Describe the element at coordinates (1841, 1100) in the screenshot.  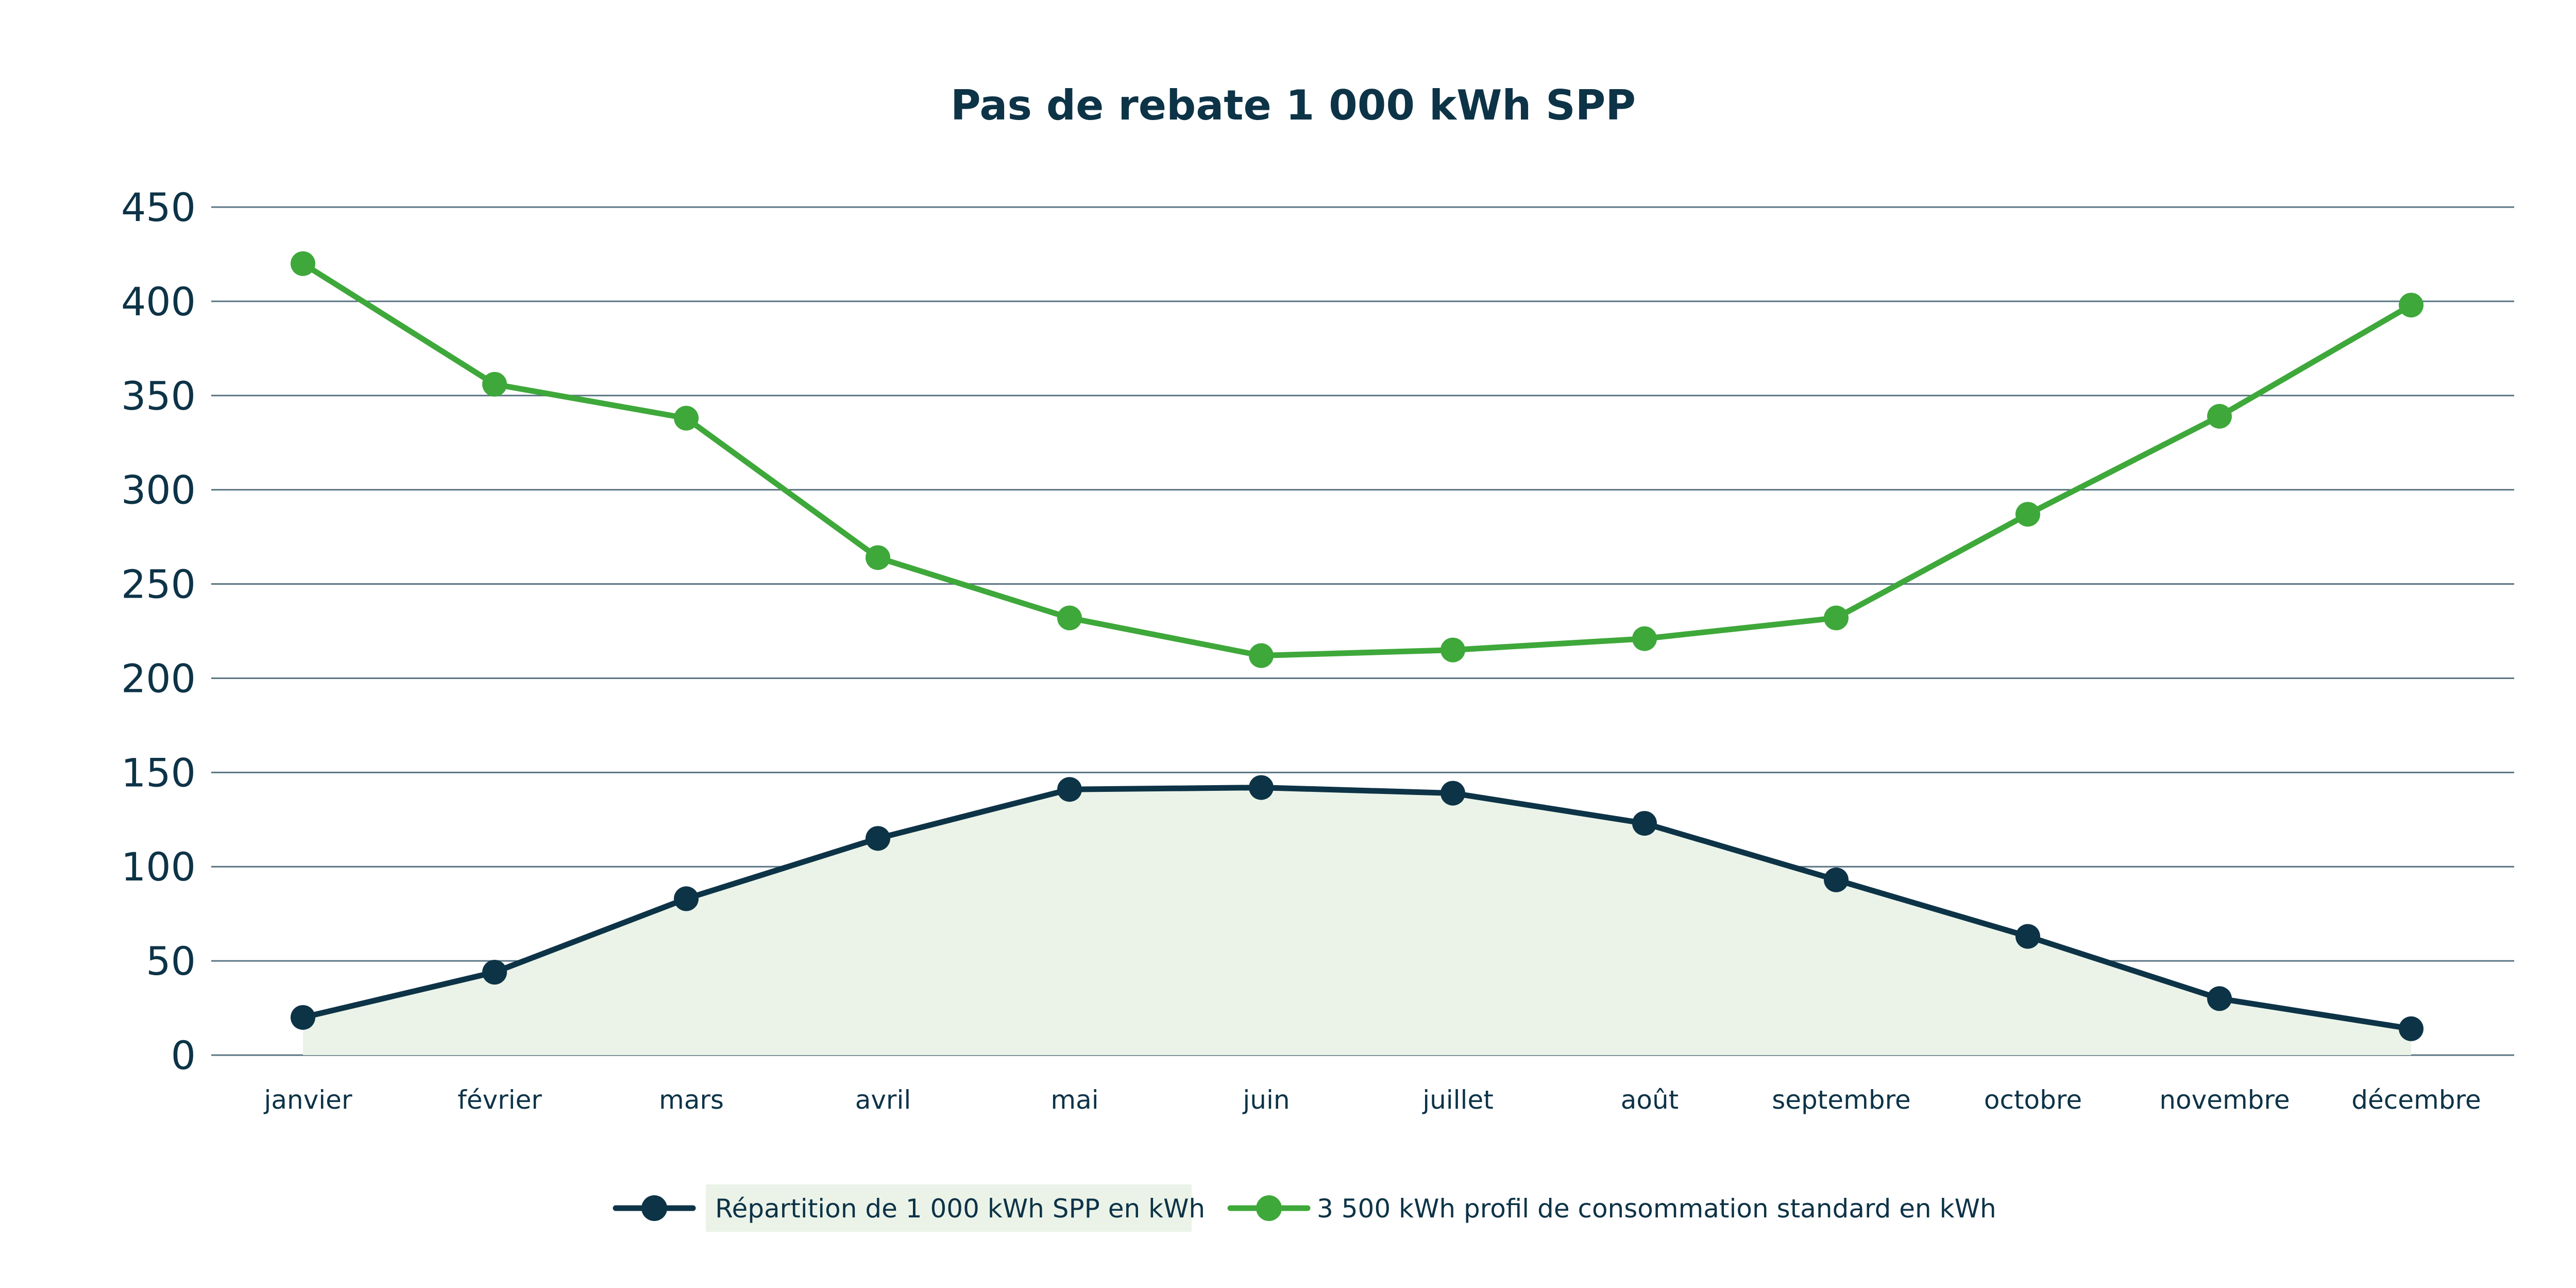
I see `x-tick-label: septembre` at that location.